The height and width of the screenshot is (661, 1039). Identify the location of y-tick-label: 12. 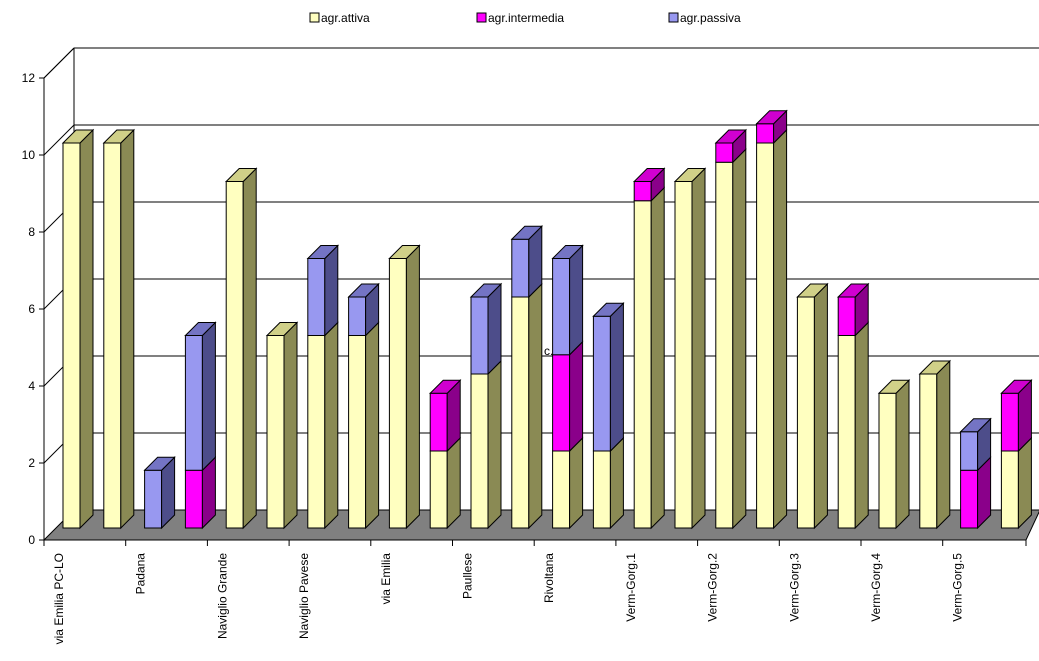
(29, 78).